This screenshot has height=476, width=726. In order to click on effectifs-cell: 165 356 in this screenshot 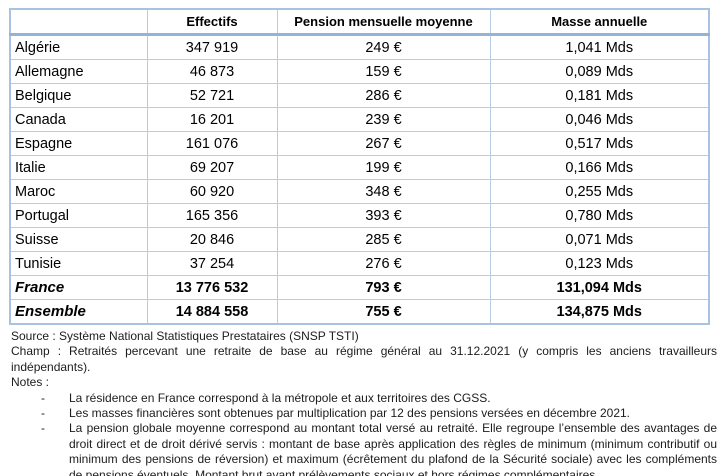, I will do `click(212, 215)`.